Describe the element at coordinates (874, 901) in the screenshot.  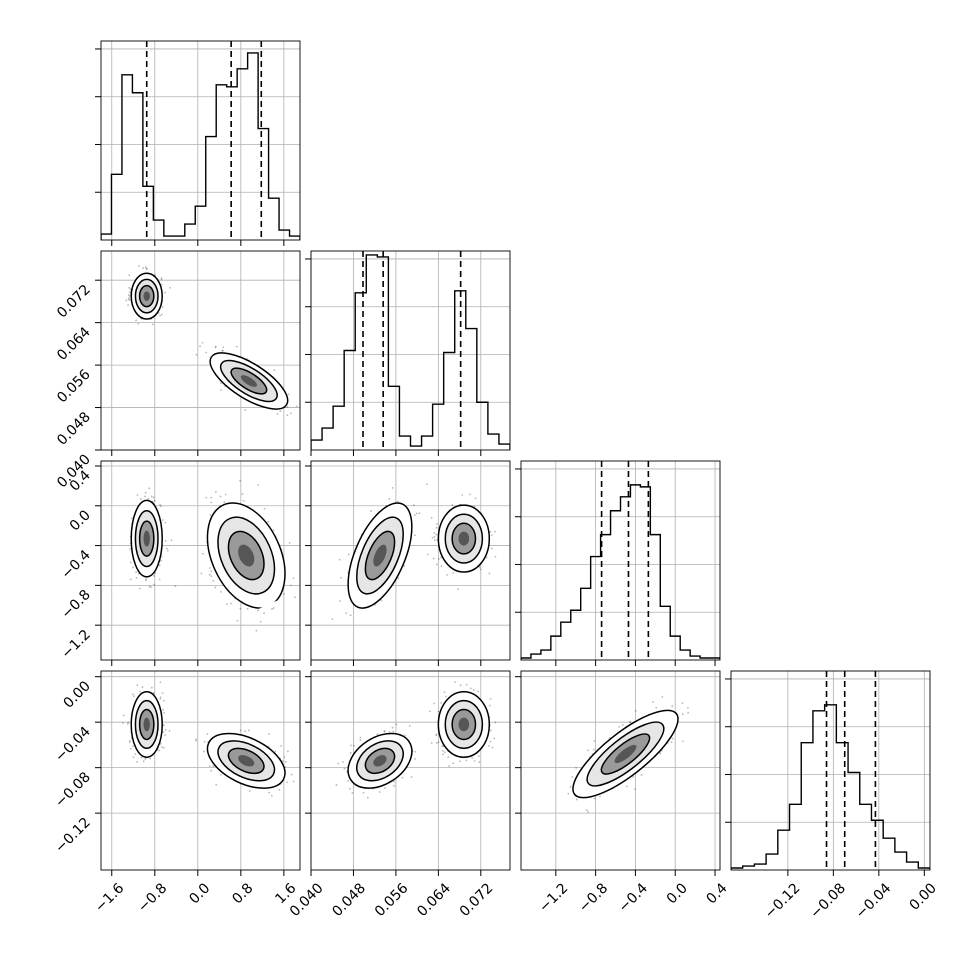
I see `x-tick-label-3-2: −0.04` at that location.